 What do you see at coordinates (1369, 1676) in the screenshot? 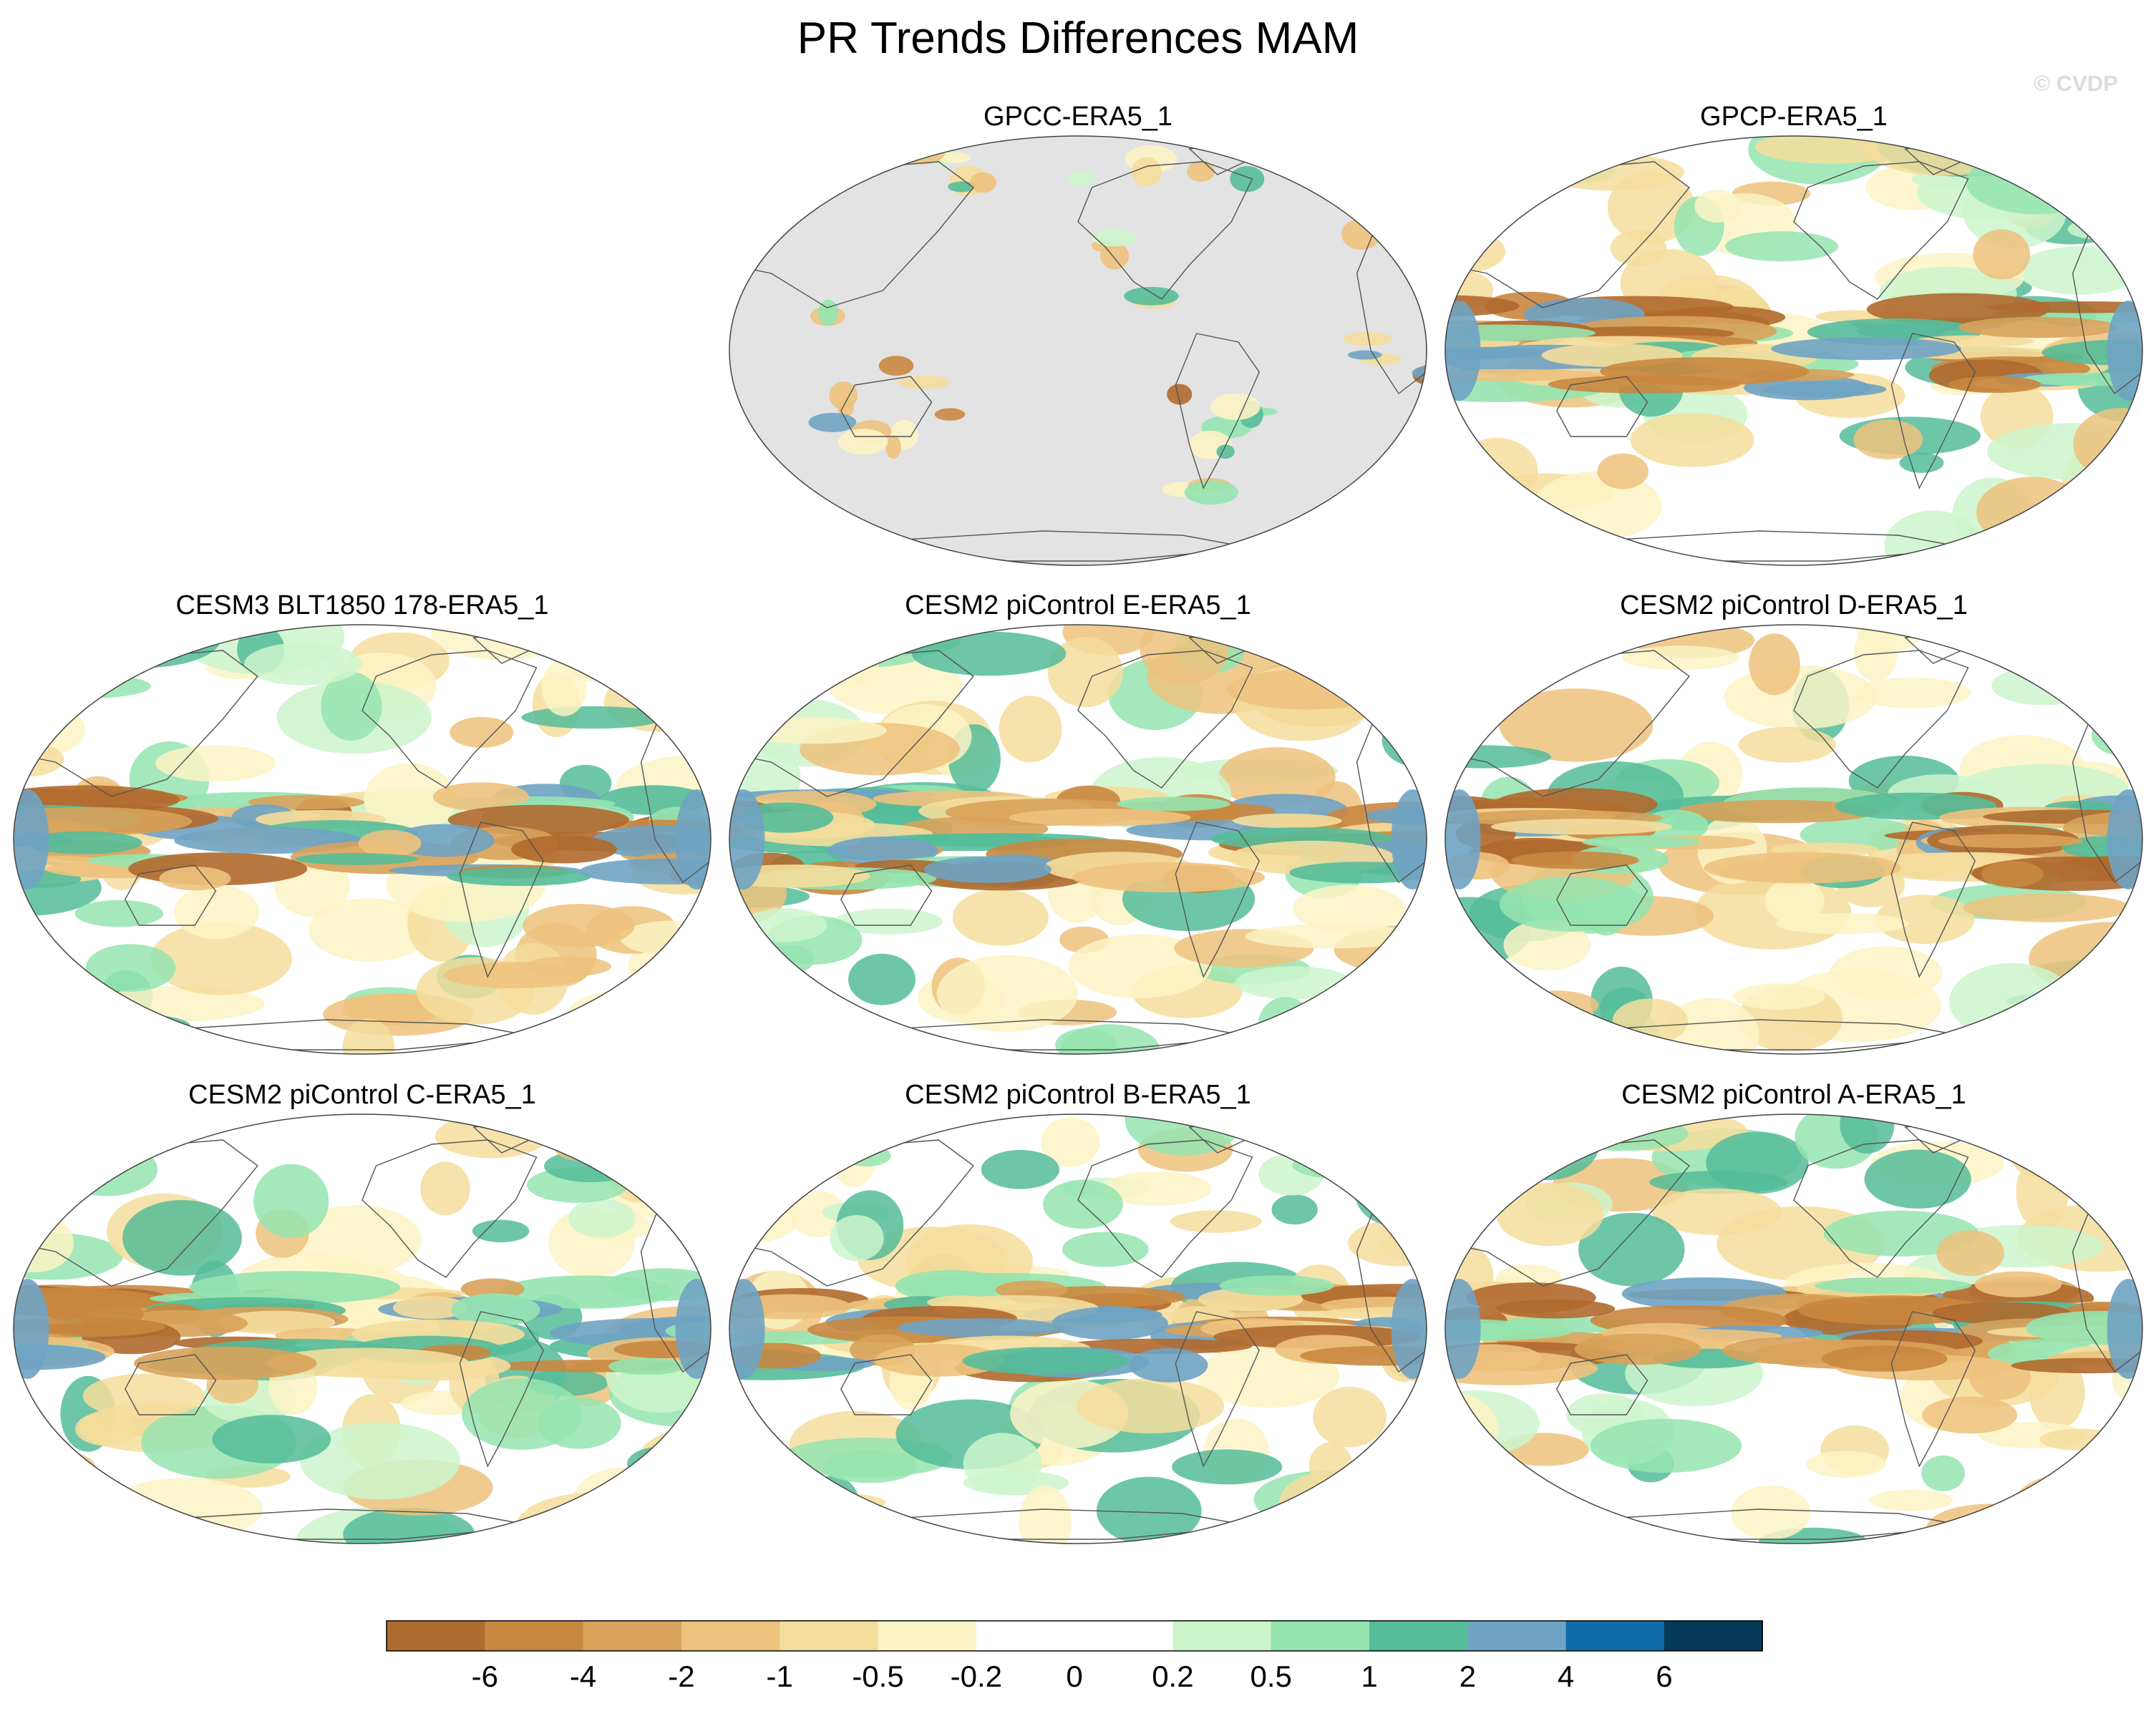
I see `colorbar-tick-label: 1` at bounding box center [1369, 1676].